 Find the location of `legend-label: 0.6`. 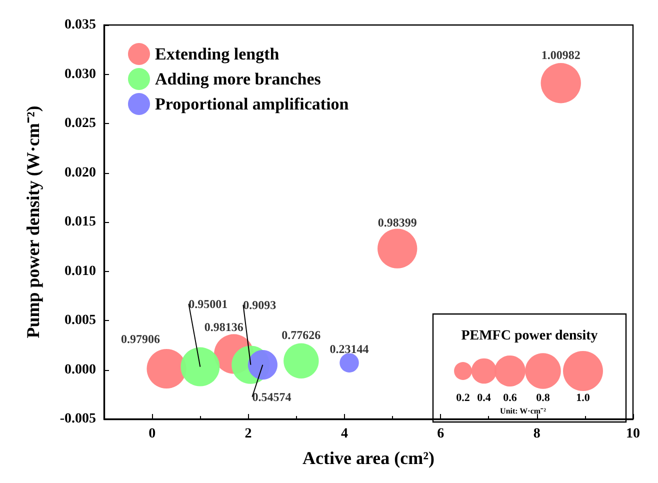

legend-label: 0.6 is located at coordinates (510, 398).